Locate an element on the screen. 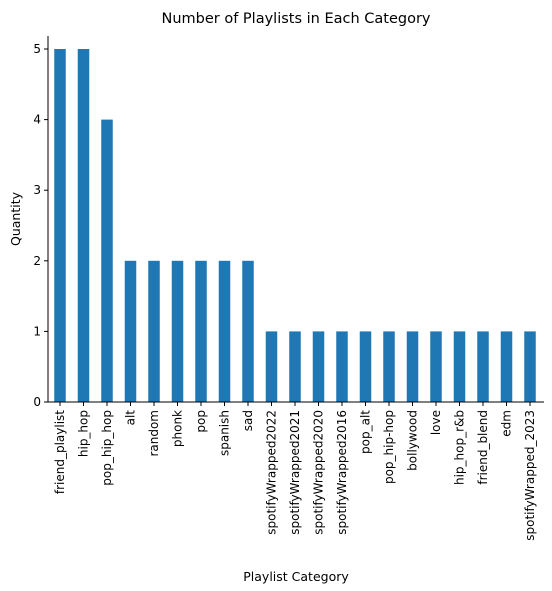 The width and height of the screenshot is (552, 591). x-tick-label: pop is located at coordinates (201, 421).